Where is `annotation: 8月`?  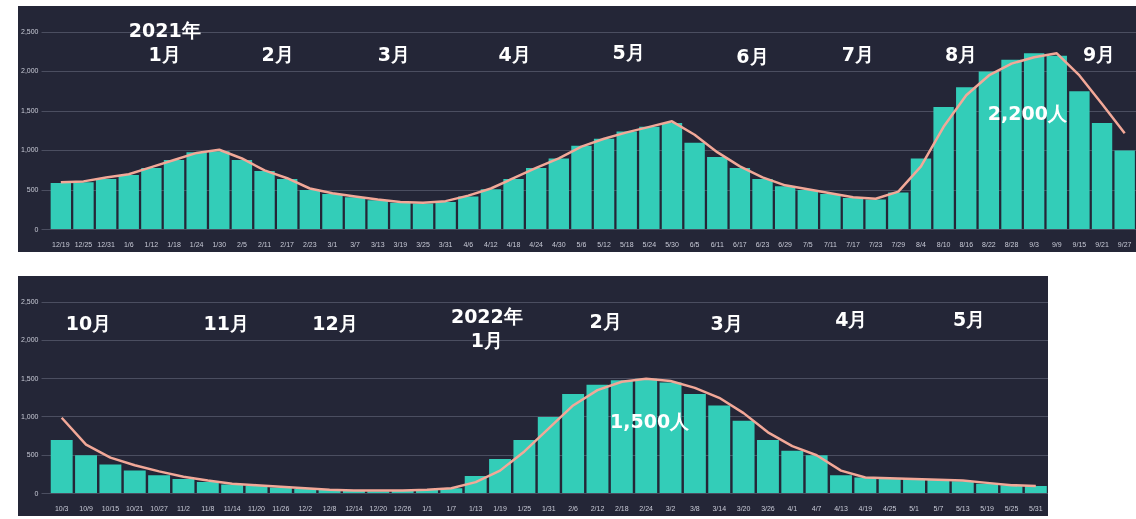 annotation: 8月 is located at coordinates (961, 53).